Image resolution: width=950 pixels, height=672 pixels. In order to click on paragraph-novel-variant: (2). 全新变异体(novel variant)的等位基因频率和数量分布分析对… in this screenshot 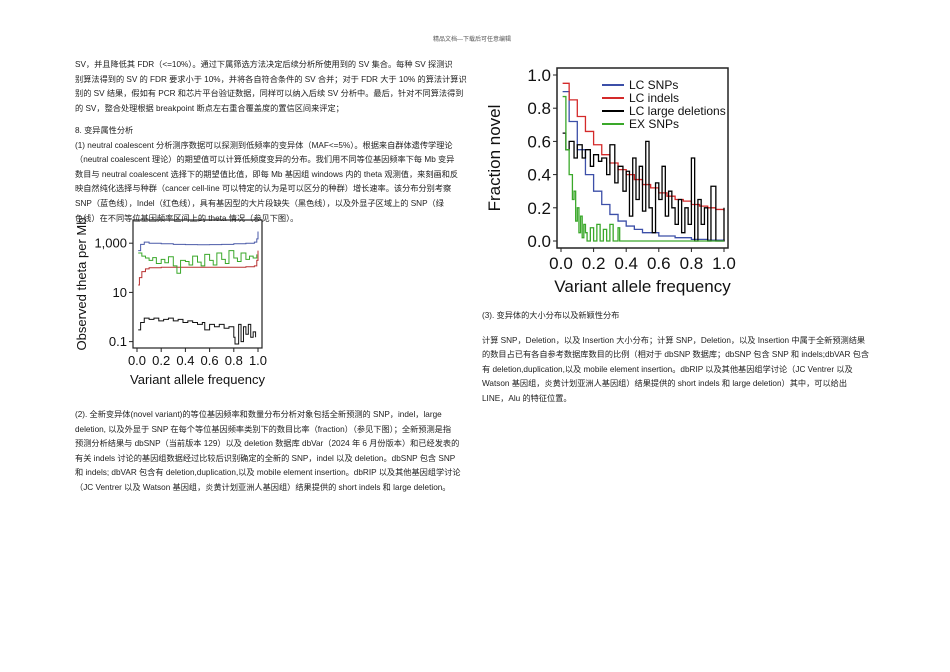, I will do `click(285, 452)`.